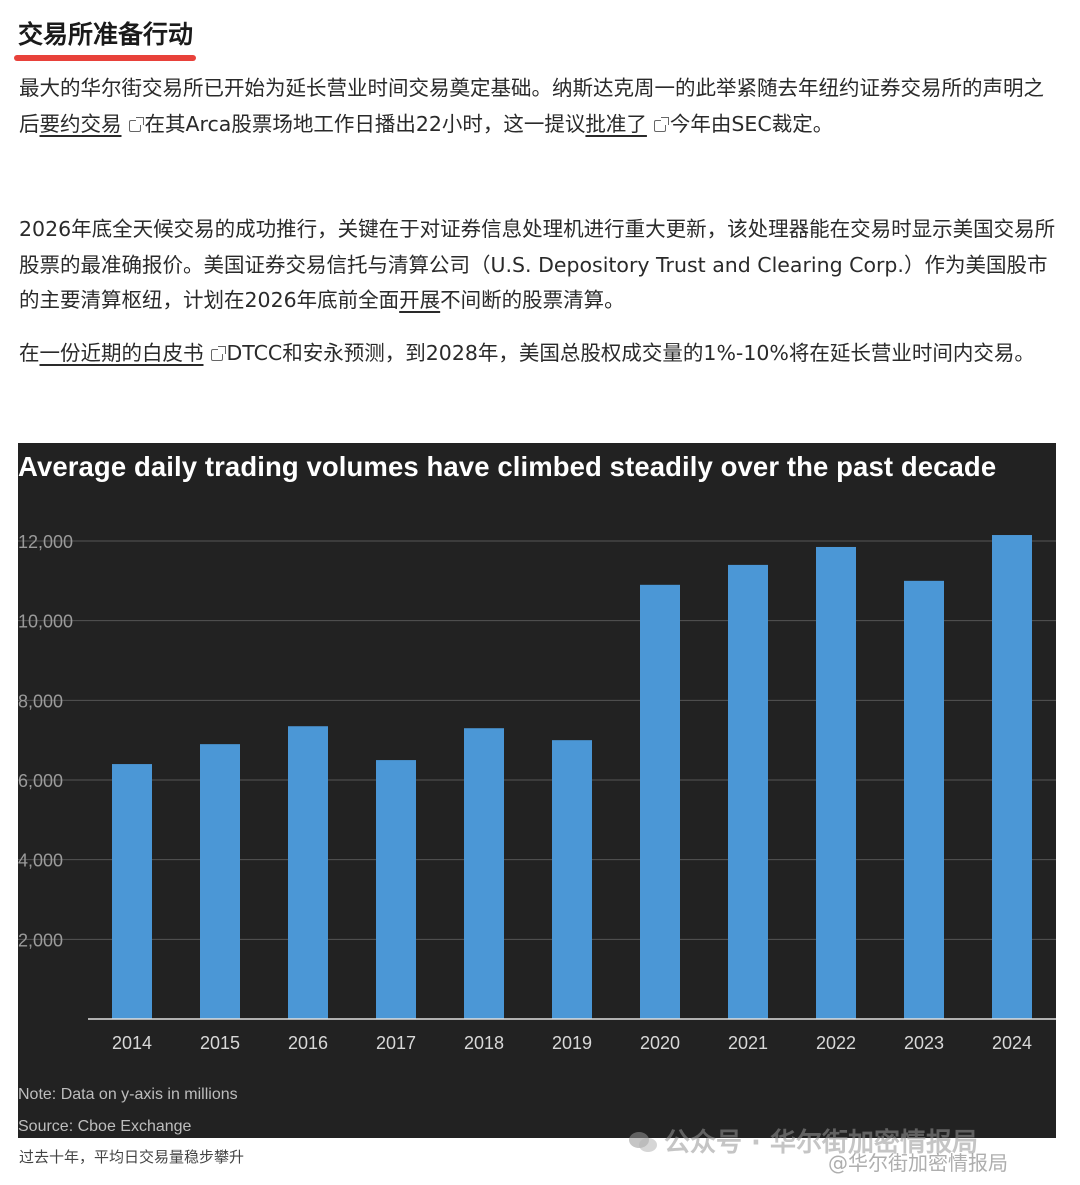 Image resolution: width=1080 pixels, height=1185 pixels. What do you see at coordinates (420, 300) in the screenshot?
I see `link-launch: 开展` at bounding box center [420, 300].